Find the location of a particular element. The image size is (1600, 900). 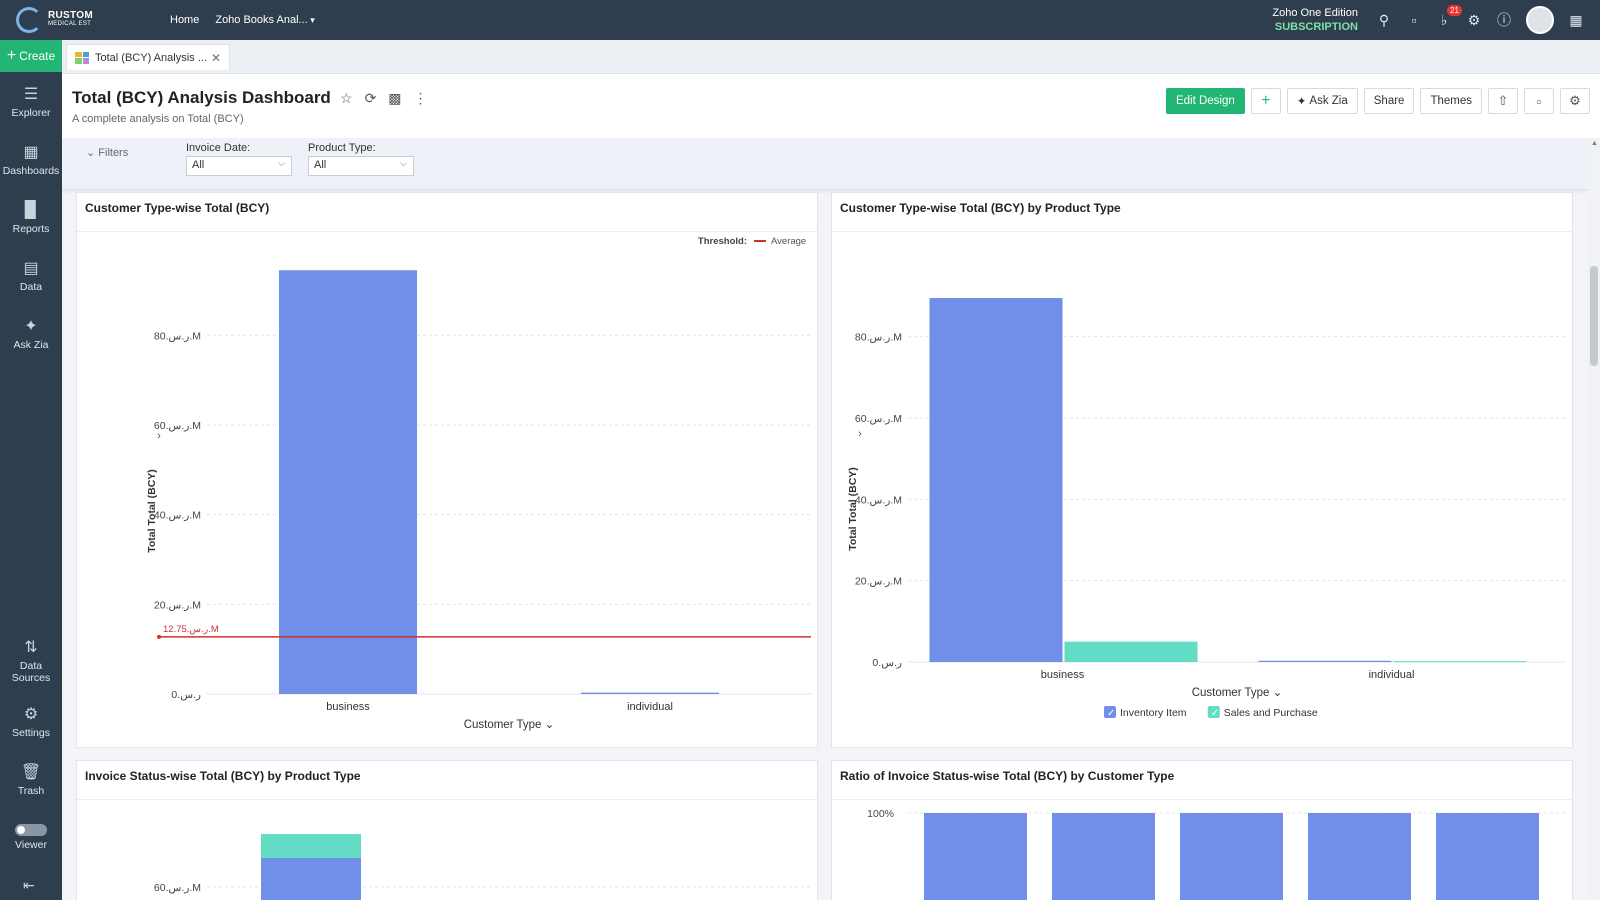

close-icon: ✕ is located at coordinates (215, 57).